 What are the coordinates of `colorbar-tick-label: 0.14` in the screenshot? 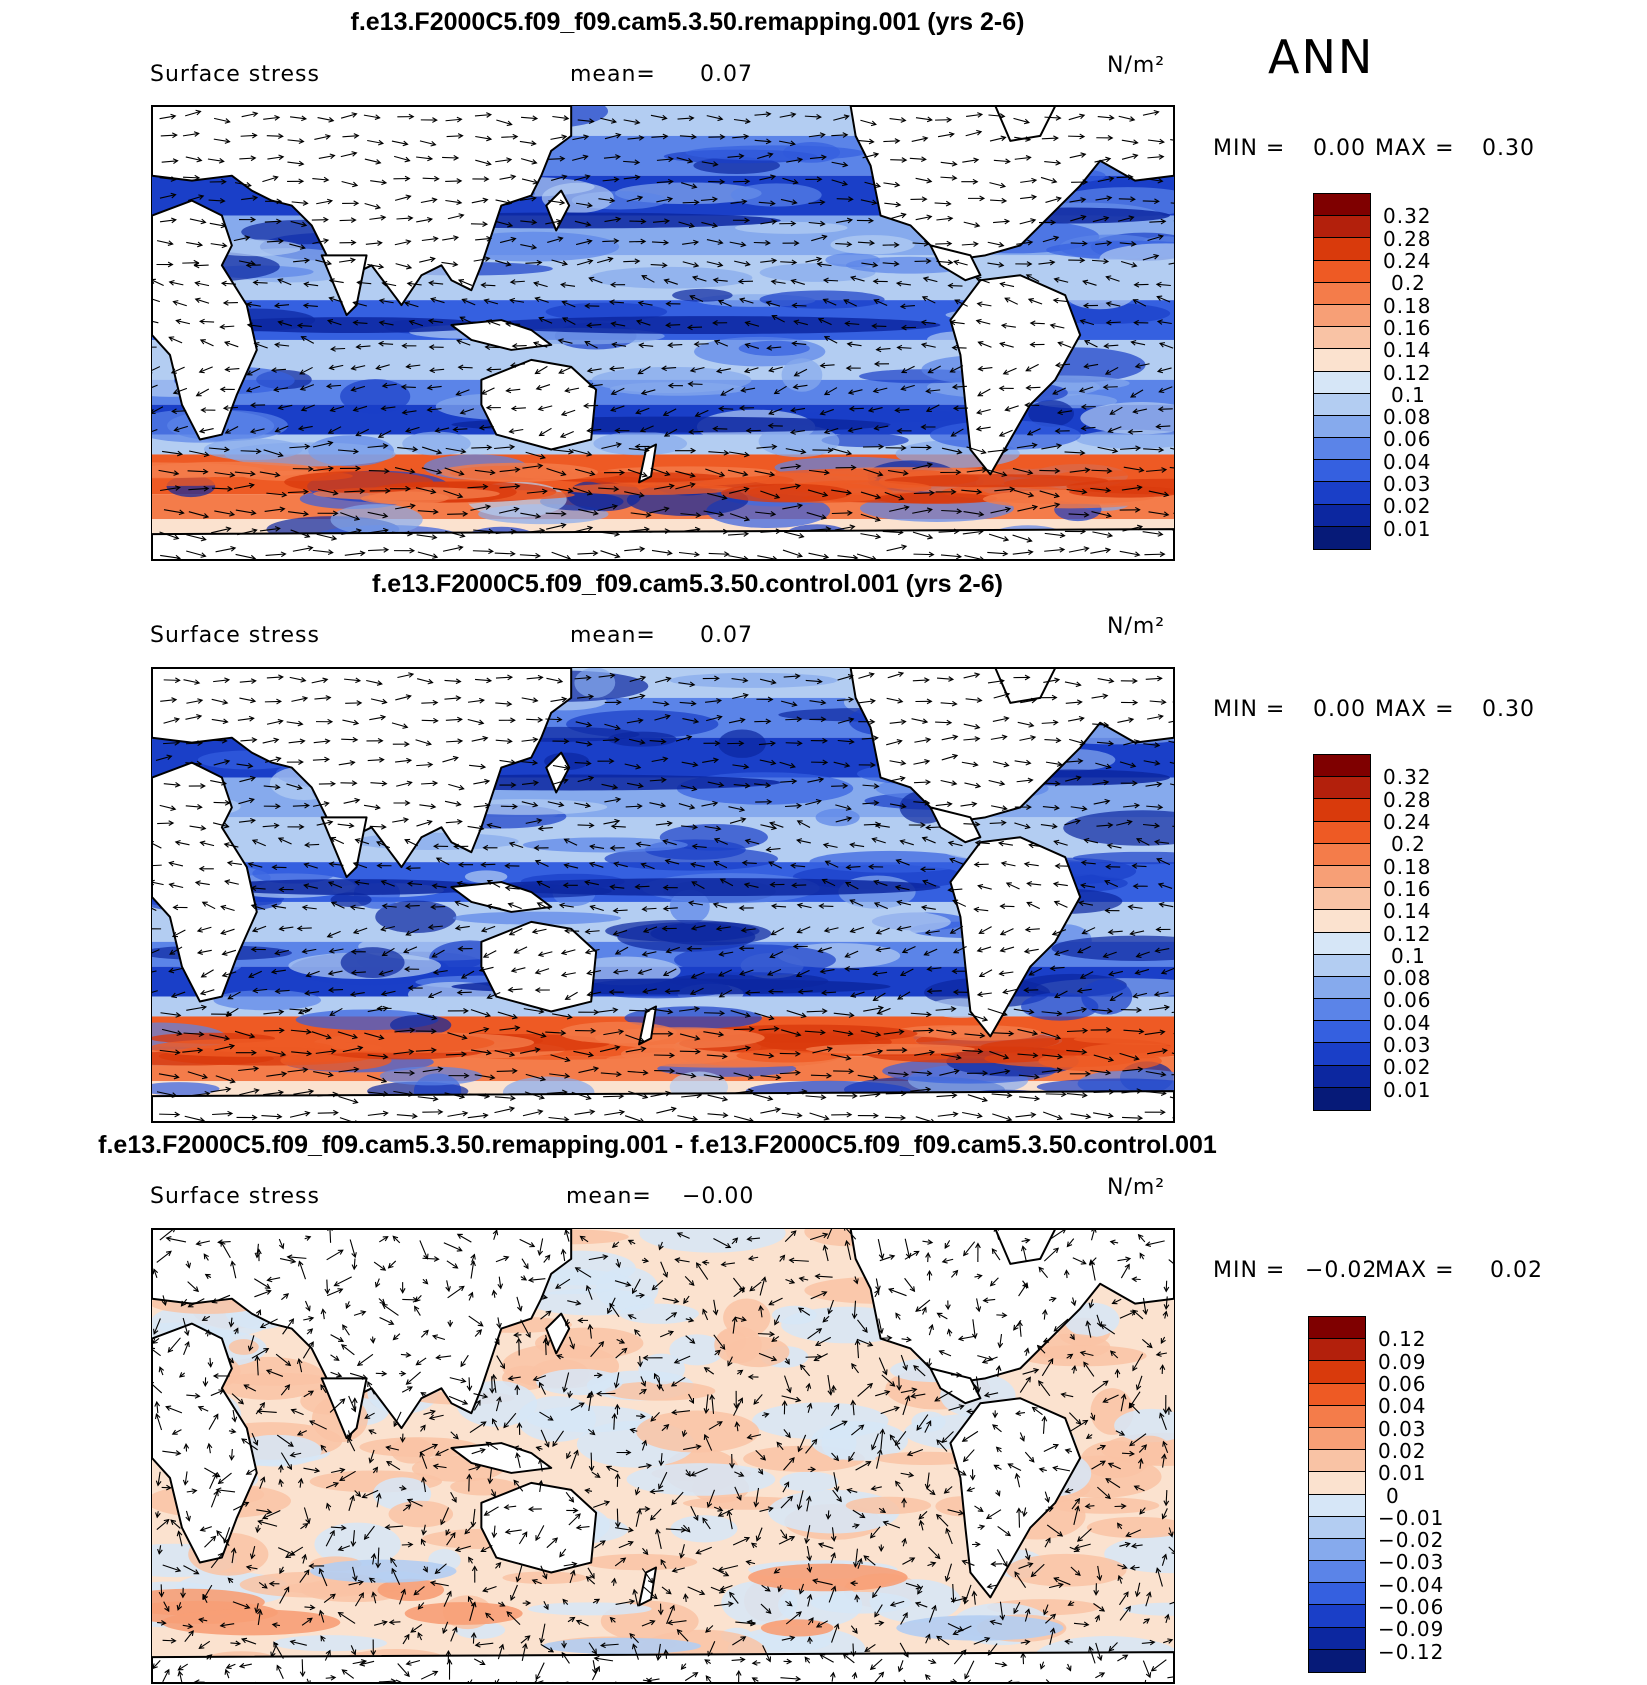 It's located at (1407, 911).